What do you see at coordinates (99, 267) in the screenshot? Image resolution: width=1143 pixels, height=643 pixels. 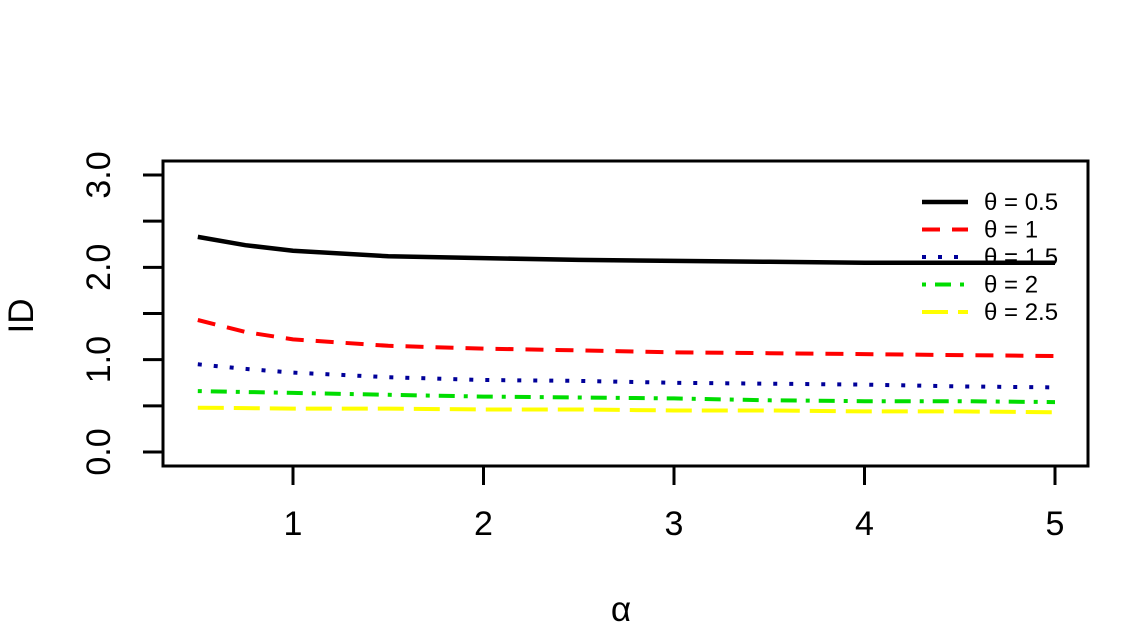 I see `y-tick-label: 2.0` at bounding box center [99, 267].